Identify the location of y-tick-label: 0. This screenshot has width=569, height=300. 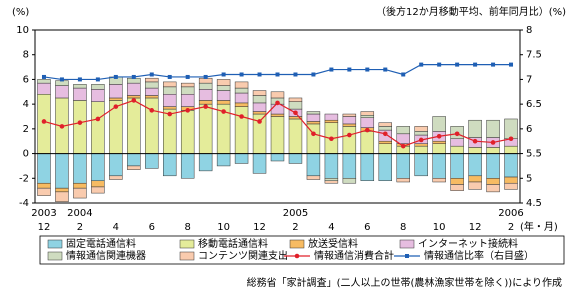
(26, 154).